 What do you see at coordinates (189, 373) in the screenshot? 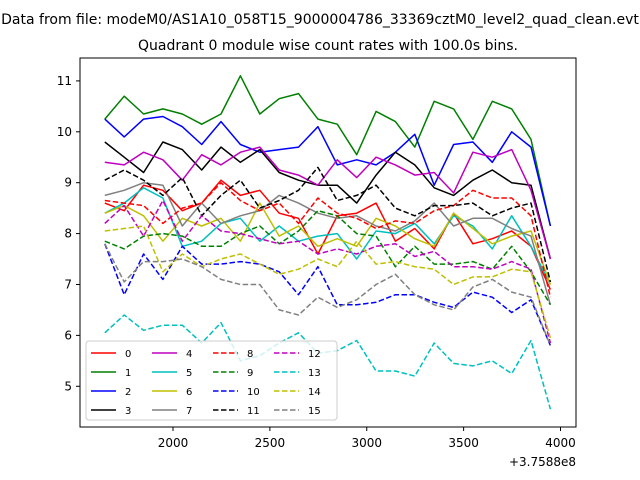
I see `legend-label-5: 5` at bounding box center [189, 373].